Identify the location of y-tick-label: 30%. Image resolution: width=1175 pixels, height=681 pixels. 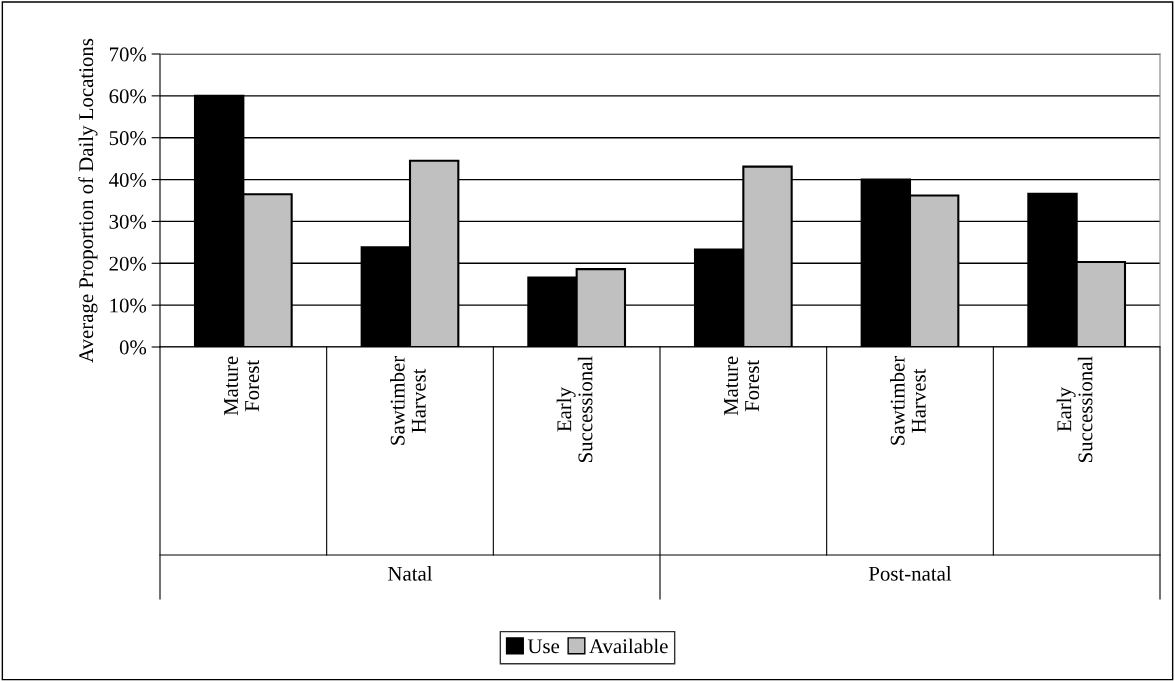
(128, 221).